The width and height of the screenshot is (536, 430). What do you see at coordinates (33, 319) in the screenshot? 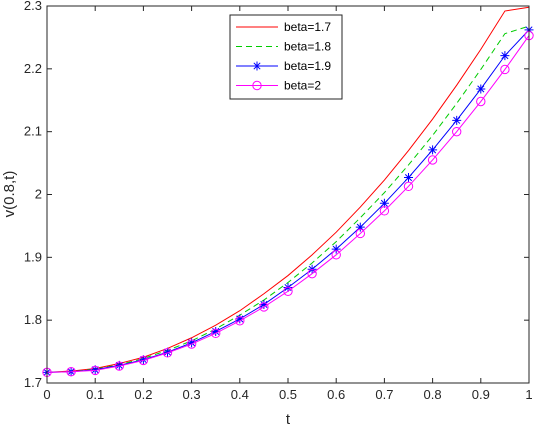
I see `y-tick-label: 1.8` at bounding box center [33, 319].